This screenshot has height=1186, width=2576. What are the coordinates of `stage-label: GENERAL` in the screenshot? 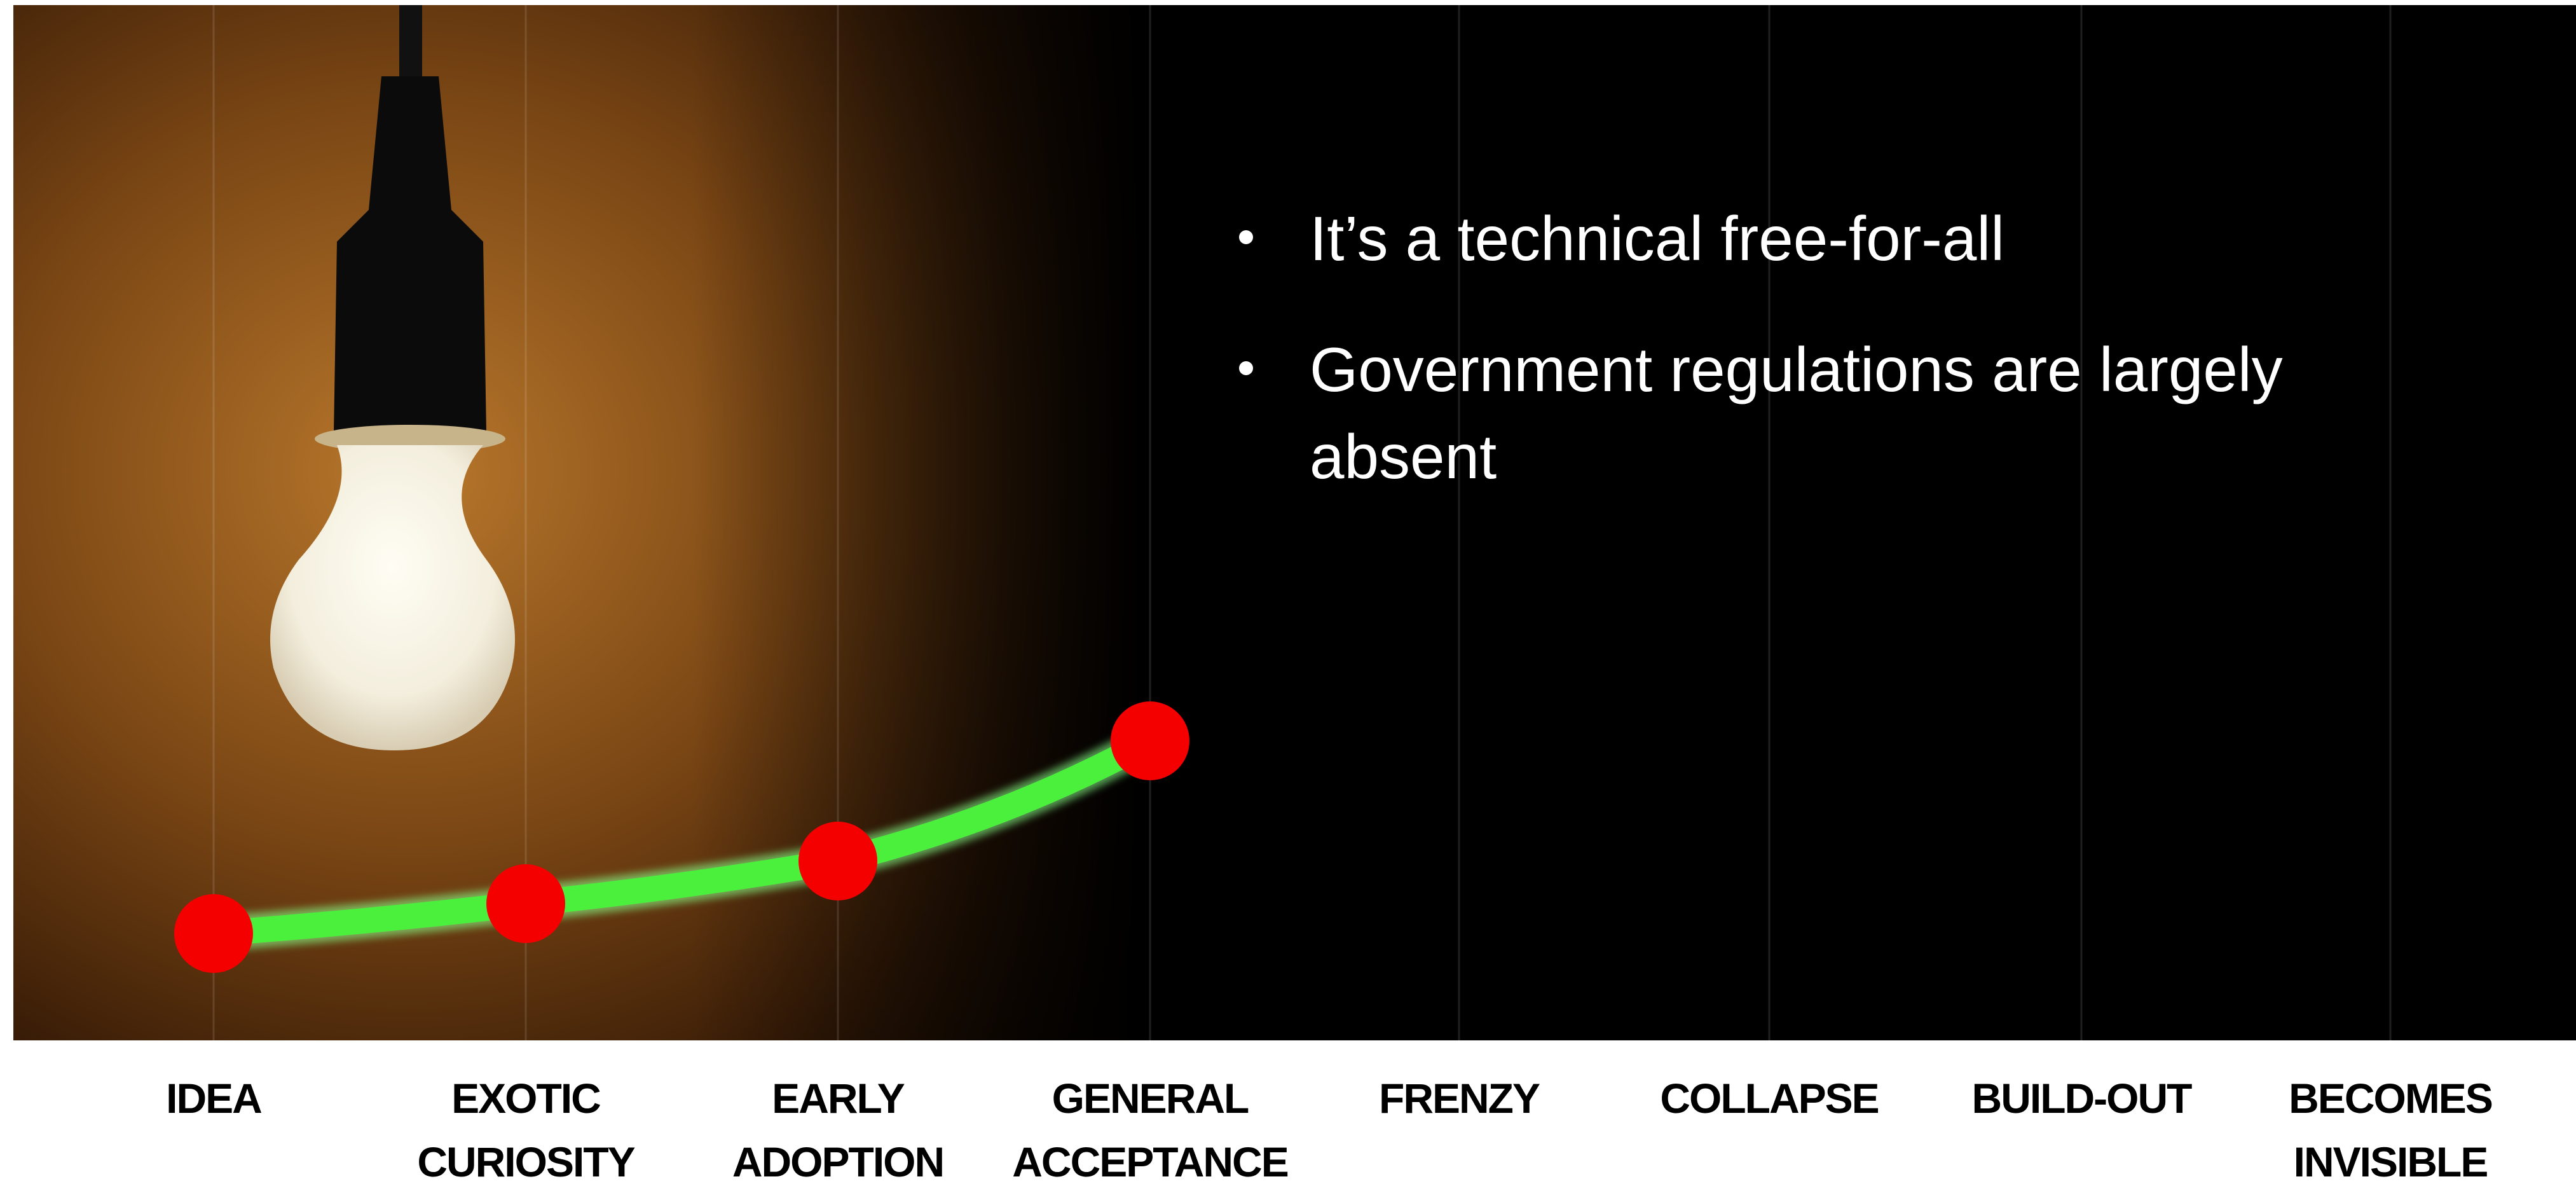 It's located at (1150, 1098).